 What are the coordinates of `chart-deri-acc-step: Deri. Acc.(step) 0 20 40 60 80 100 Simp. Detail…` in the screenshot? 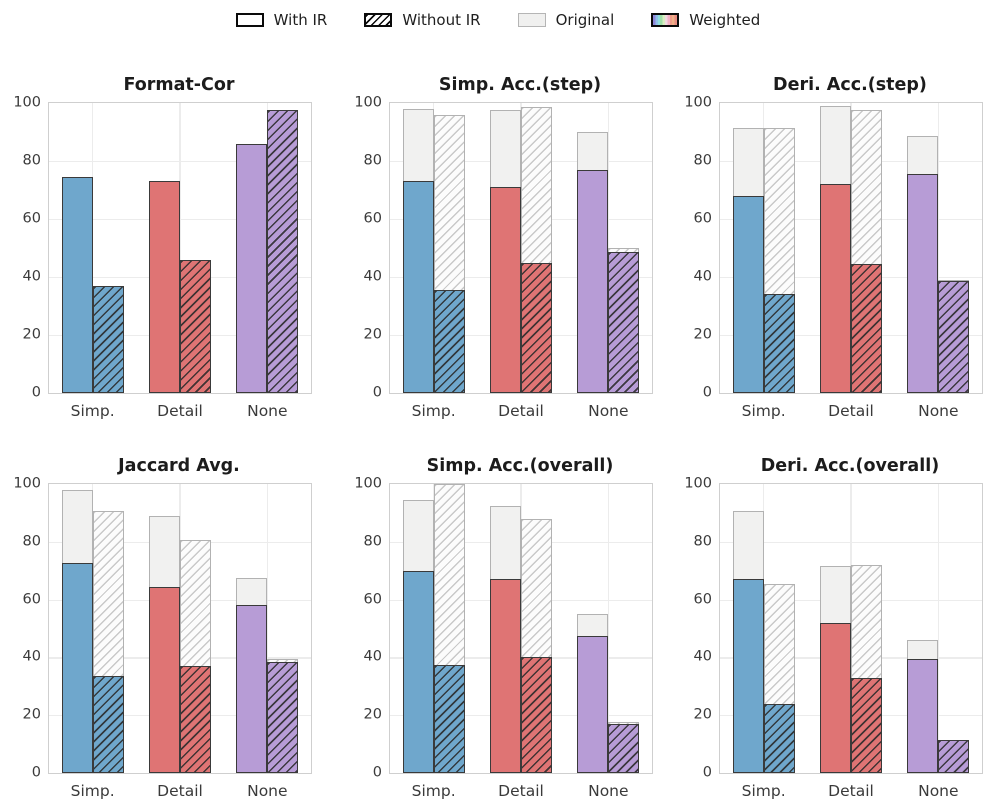 It's located at (833, 247).